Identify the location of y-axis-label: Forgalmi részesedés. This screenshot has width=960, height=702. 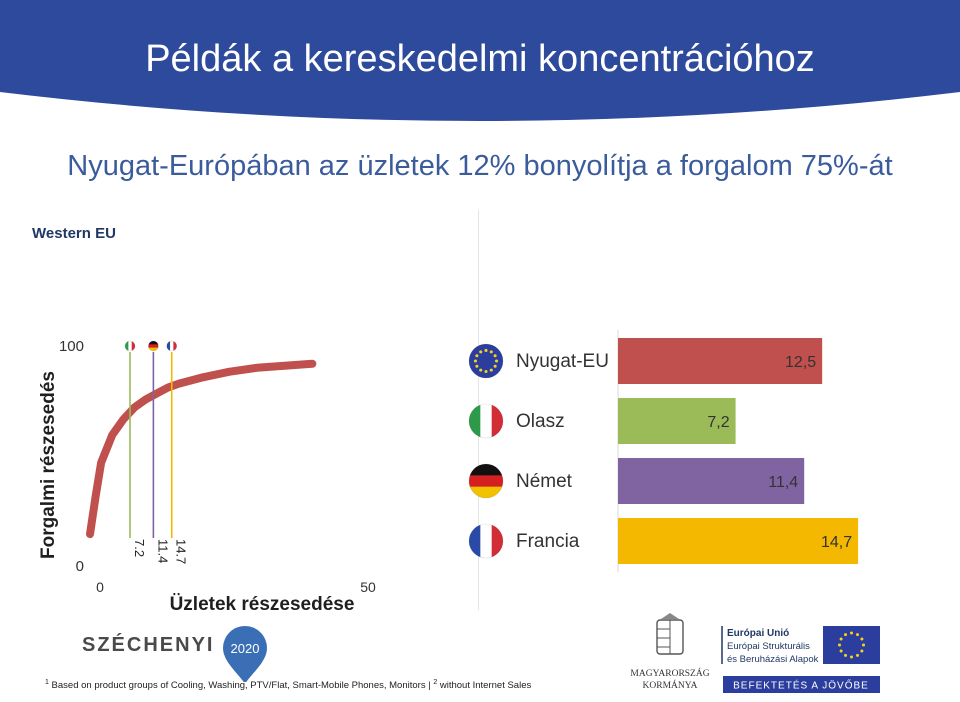
(48, 465).